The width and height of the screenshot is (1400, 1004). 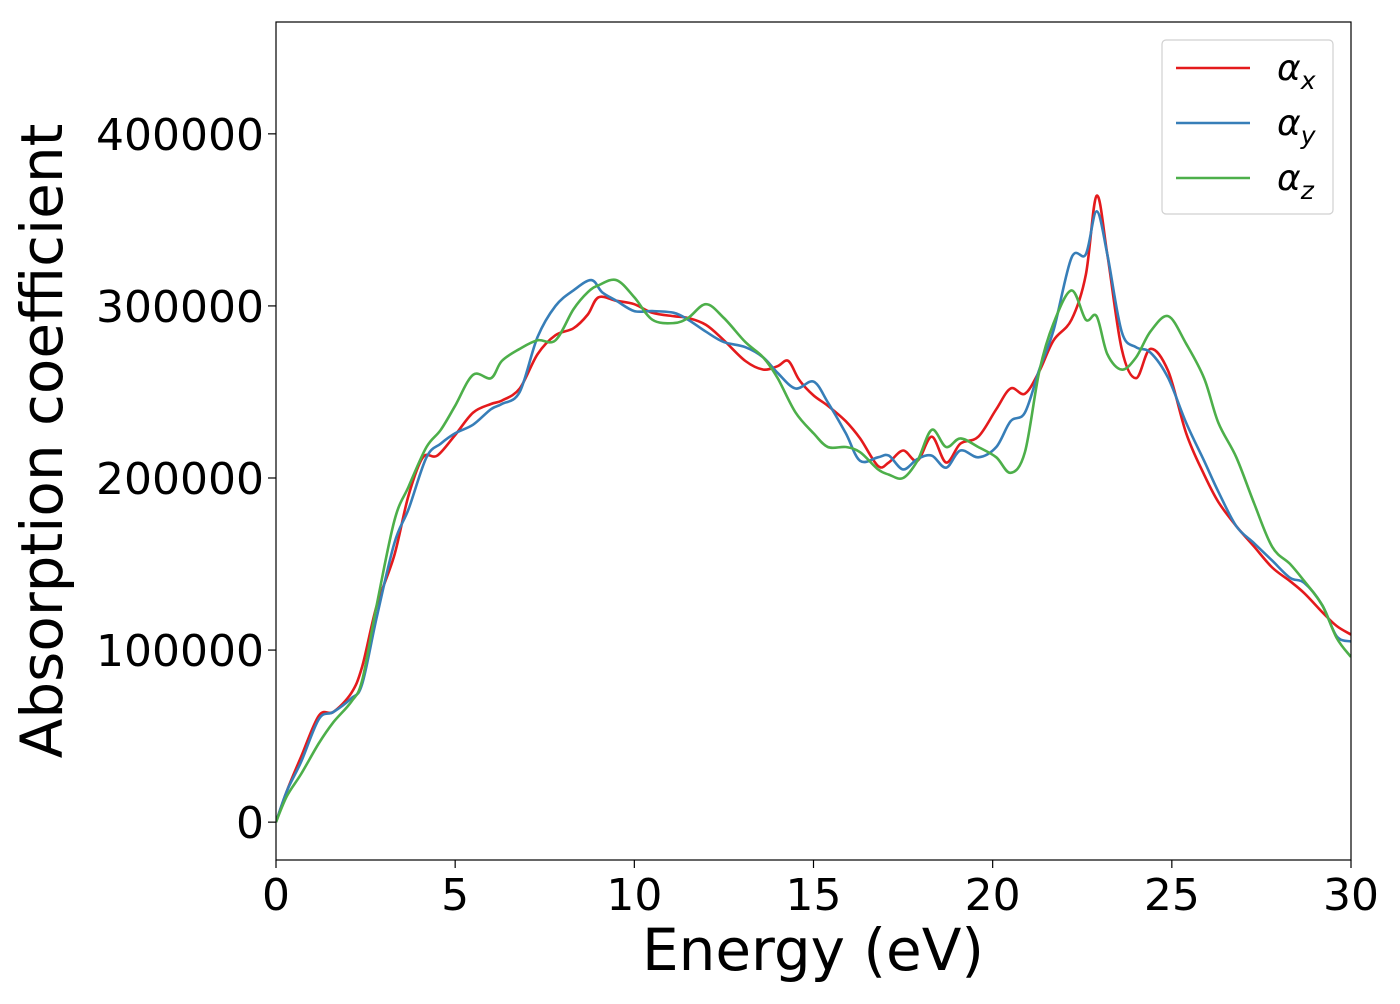 I want to click on legend: αx αy αz, so click(x=1247, y=127).